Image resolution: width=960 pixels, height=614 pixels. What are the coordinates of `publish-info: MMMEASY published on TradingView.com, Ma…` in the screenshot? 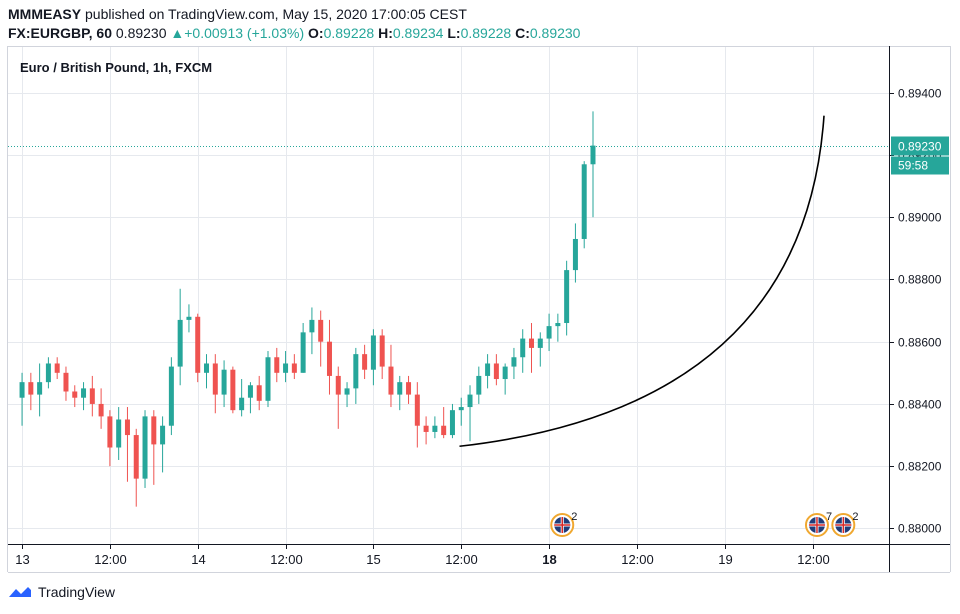 It's located at (237, 14).